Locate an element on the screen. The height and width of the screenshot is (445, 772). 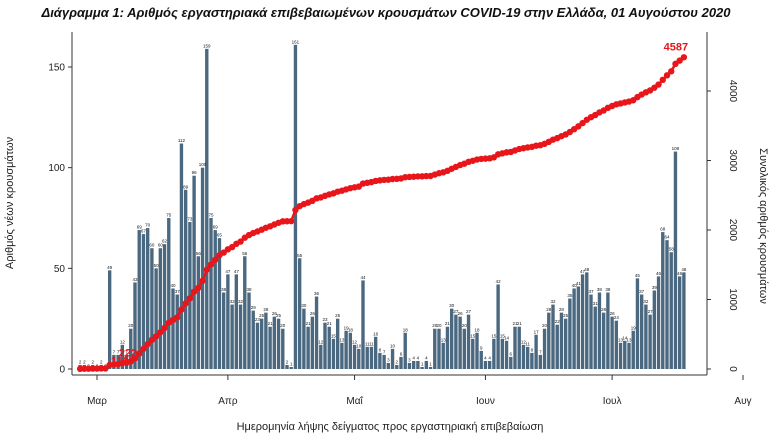
bar-value-label: 7 is located at coordinates (114, 351).